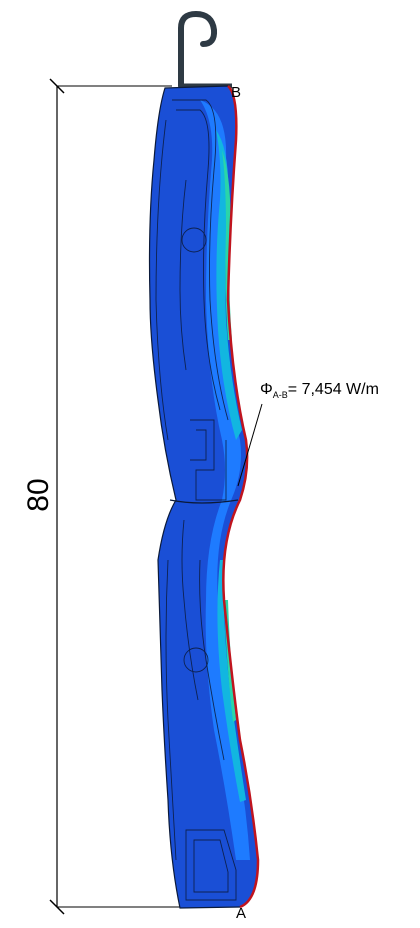  Describe the element at coordinates (194, 240) in the screenshot. I see `screw-port-upper` at that location.